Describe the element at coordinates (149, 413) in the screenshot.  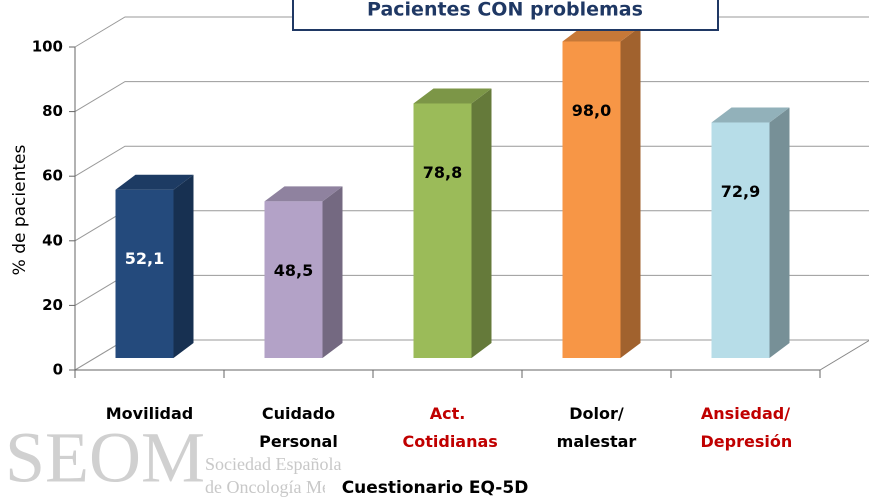
I see `x-tick-label: Movilidad` at that location.